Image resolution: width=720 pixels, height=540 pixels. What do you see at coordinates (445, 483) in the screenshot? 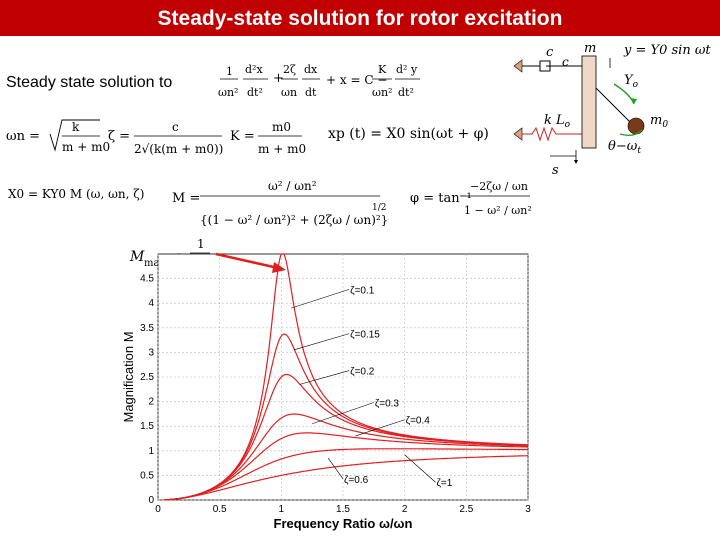
I see `series-annotation: ζ=1` at bounding box center [445, 483].